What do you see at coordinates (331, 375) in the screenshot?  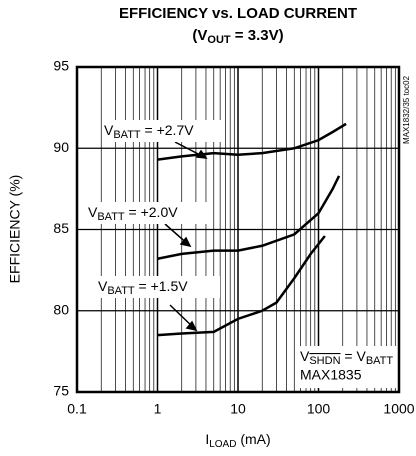 I see `note-line2: MAX1835` at bounding box center [331, 375].